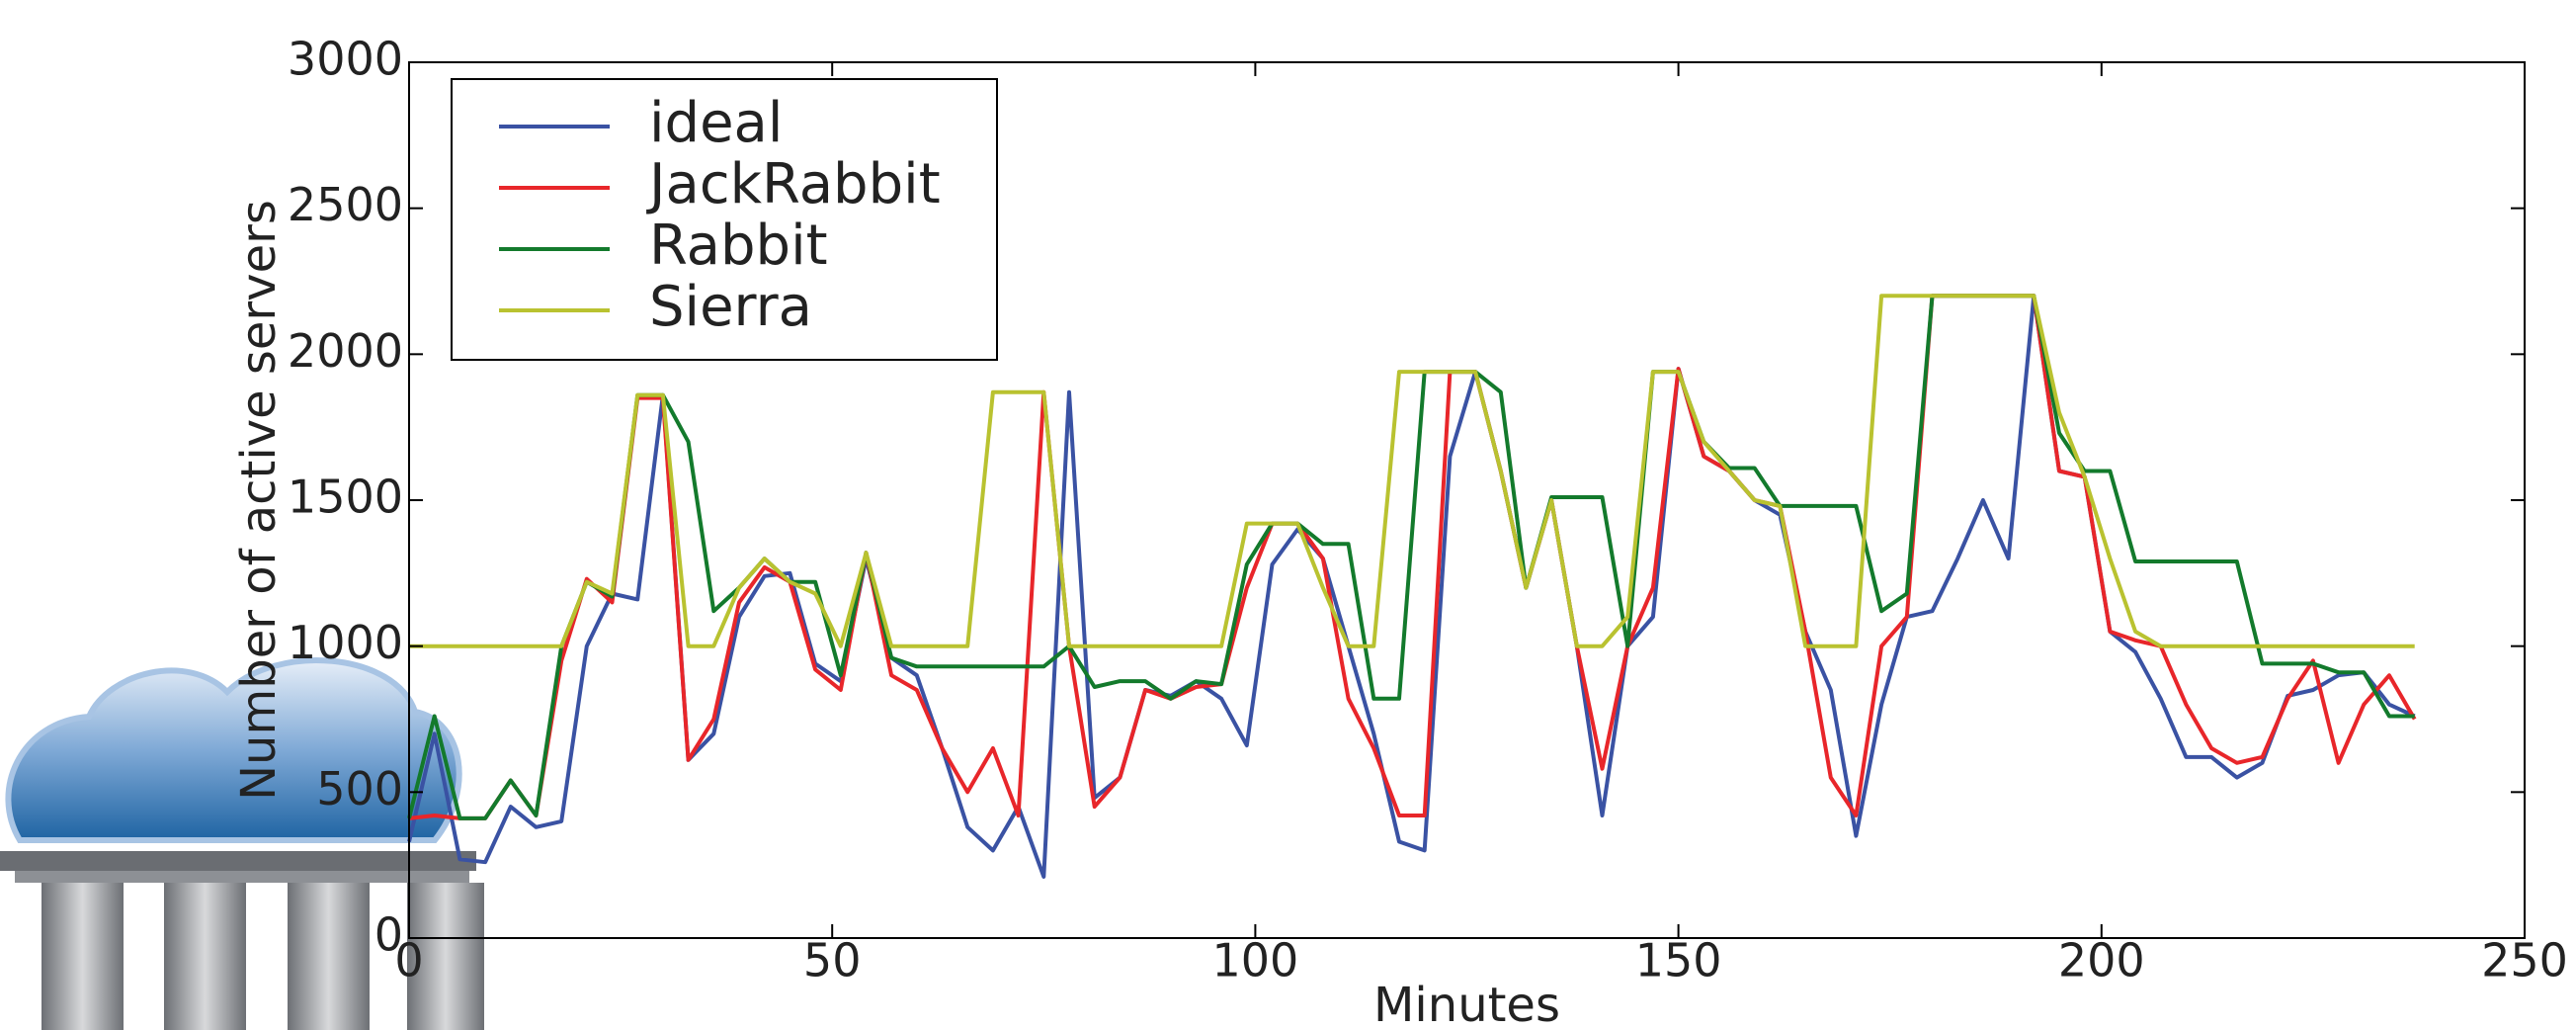  Describe the element at coordinates (242, 843) in the screenshot. I see `cloud-illustration` at that location.